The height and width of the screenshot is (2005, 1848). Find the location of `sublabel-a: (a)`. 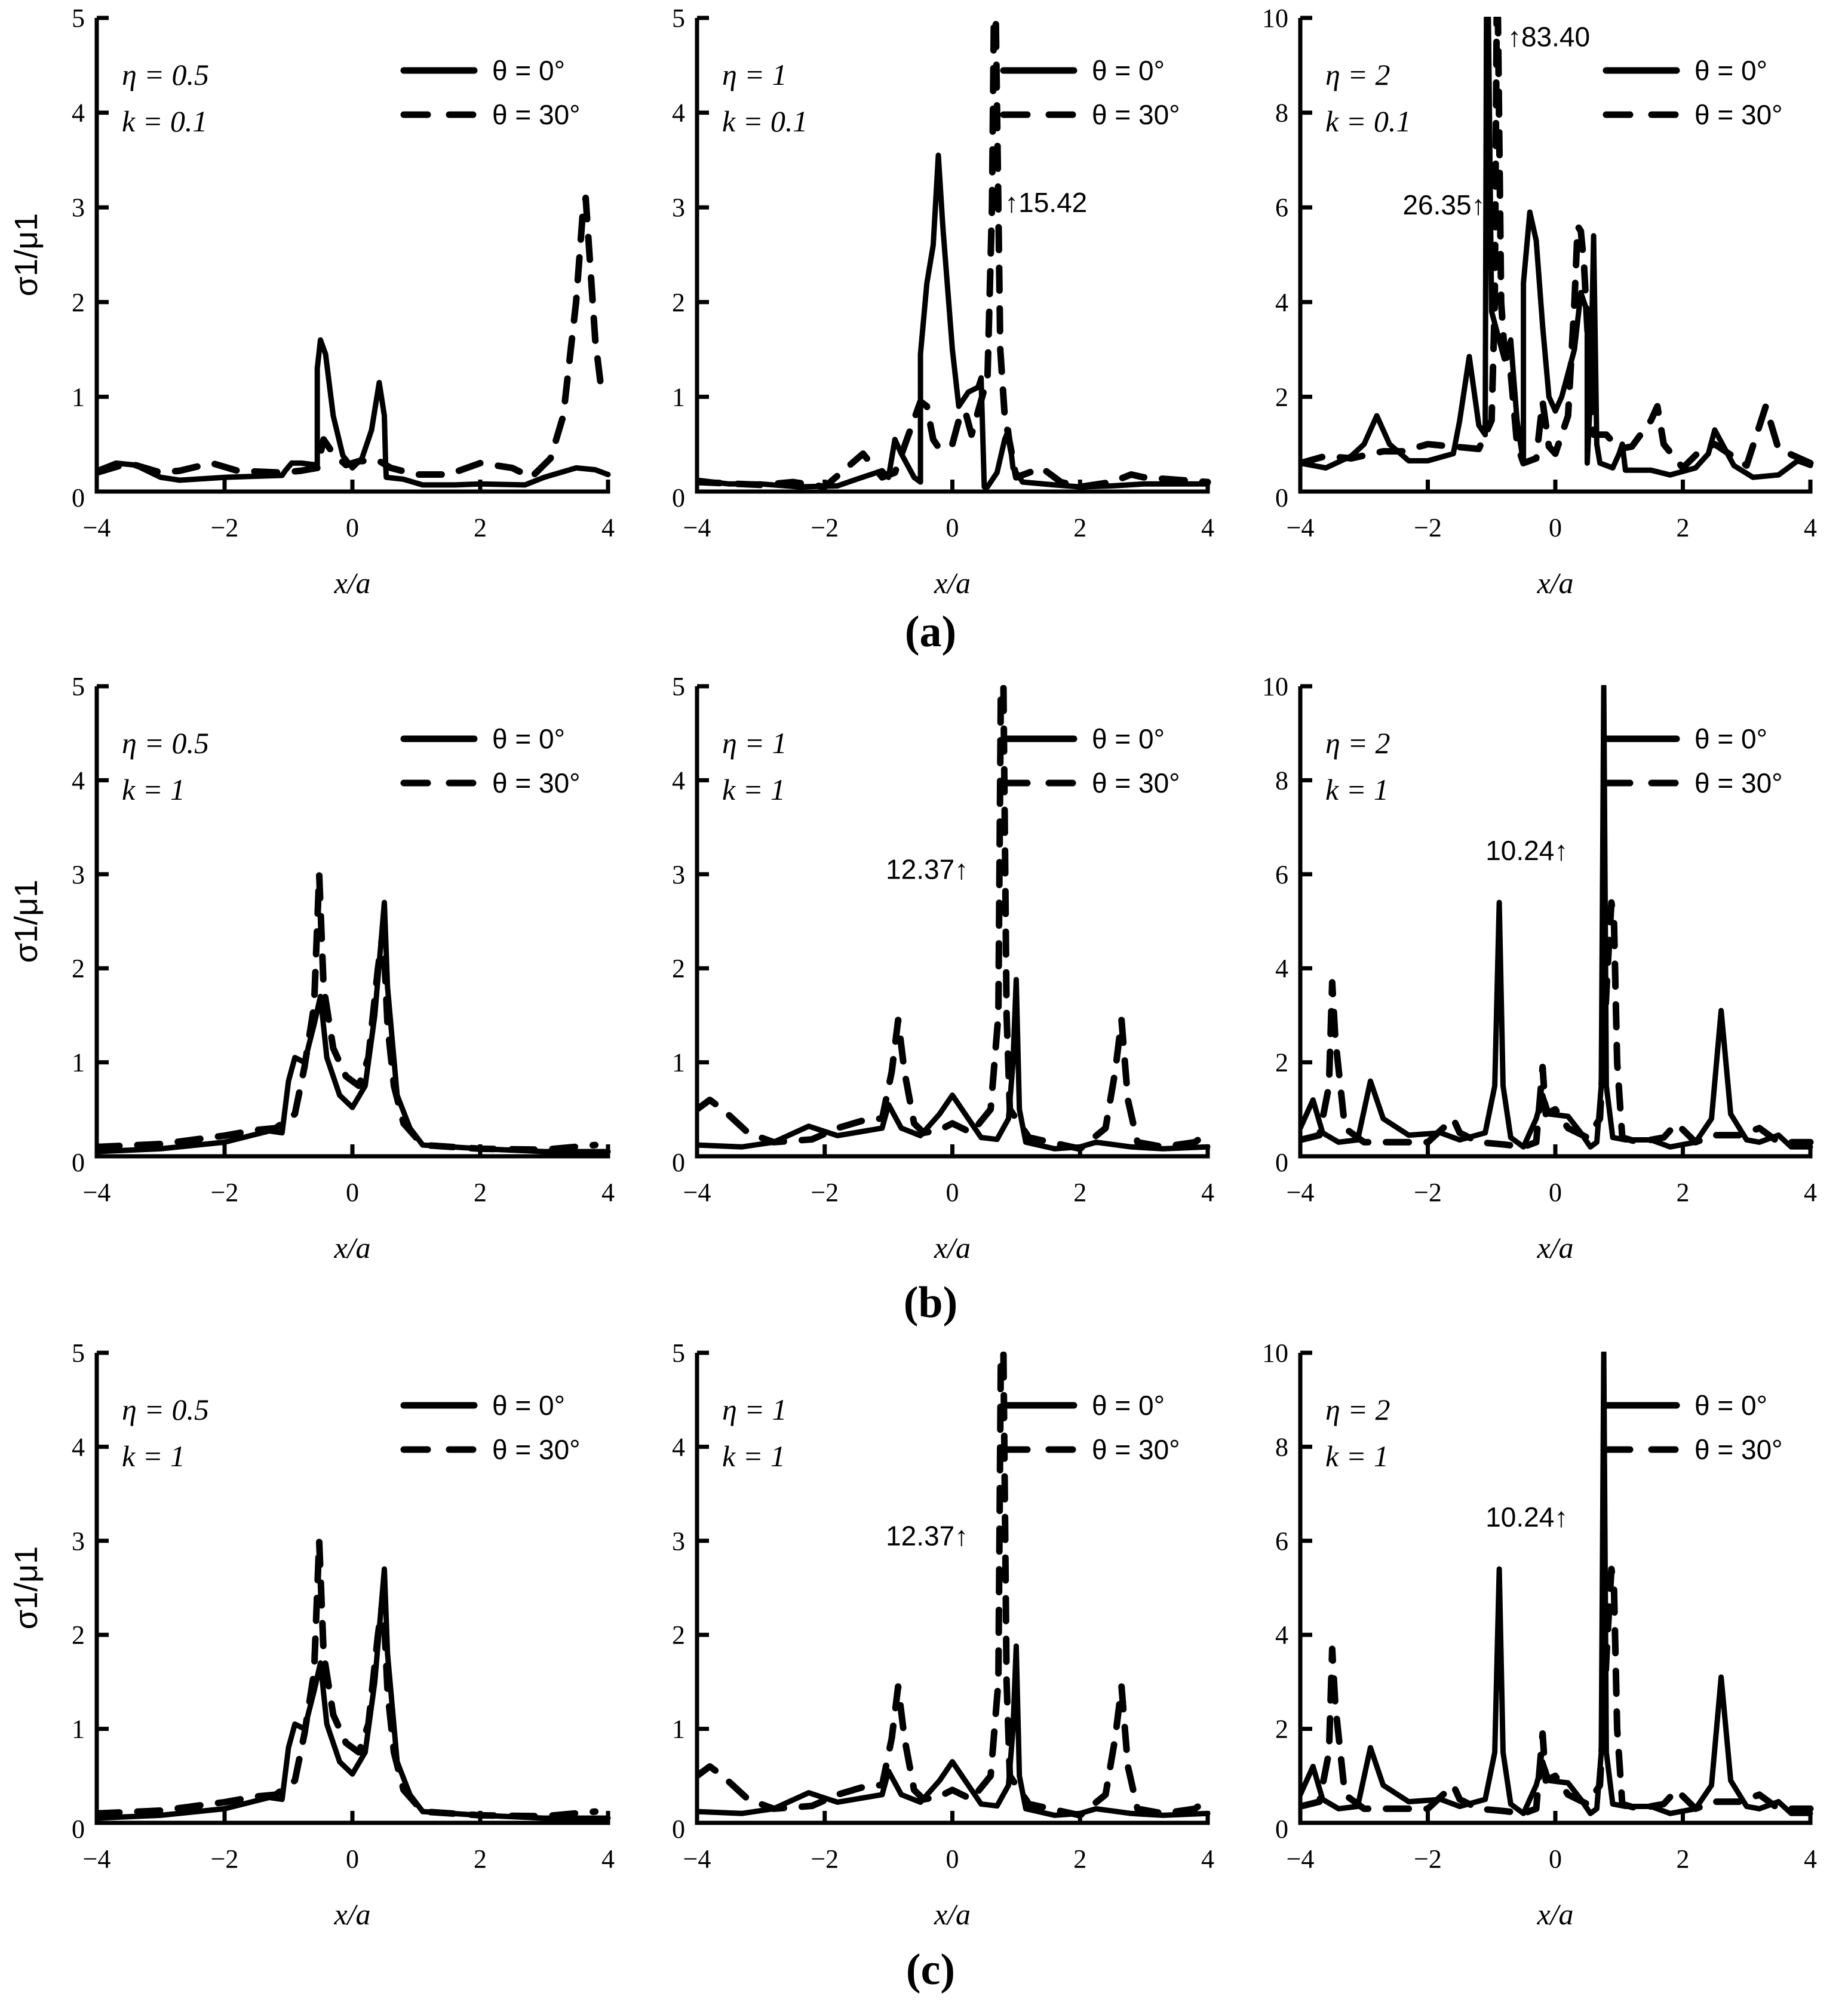

sublabel-a: (a) is located at coordinates (930, 631).